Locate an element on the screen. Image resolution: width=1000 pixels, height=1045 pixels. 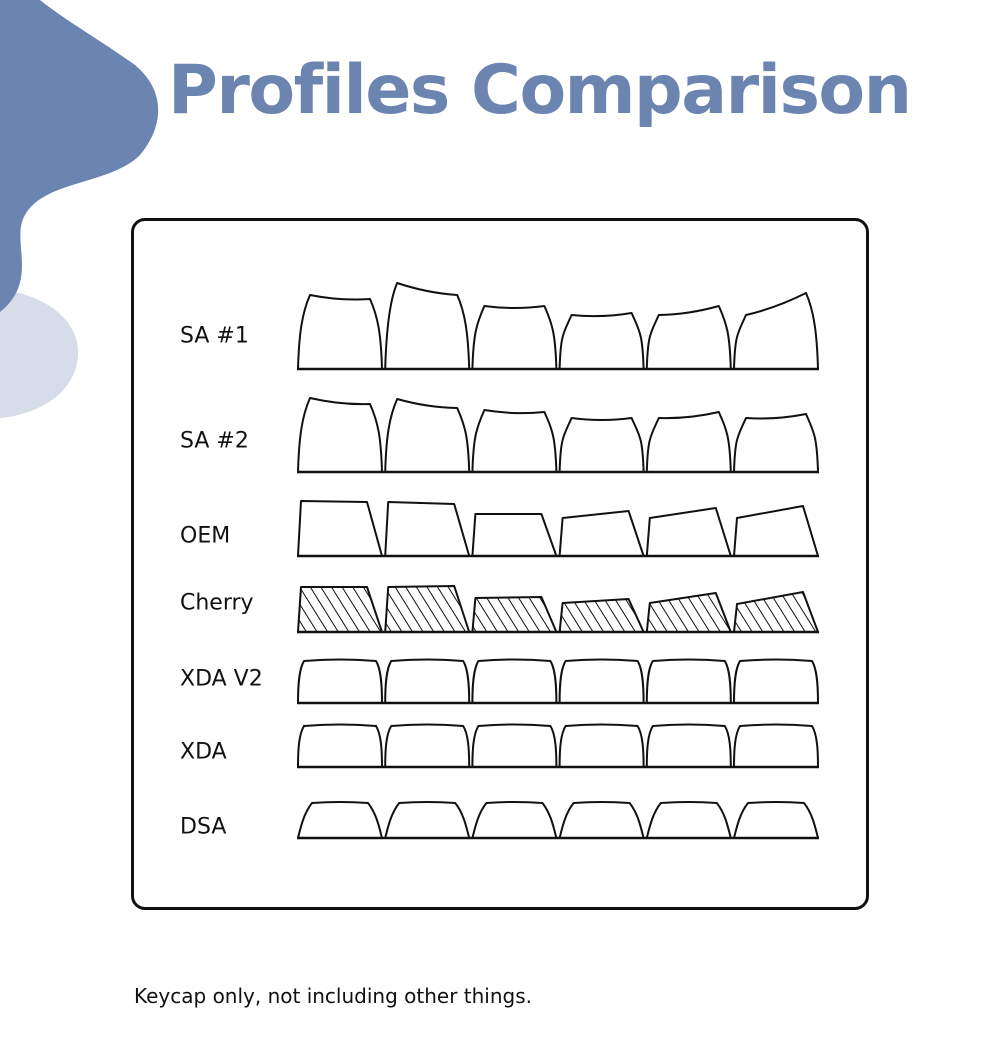
profile-label: SA #1 is located at coordinates (214, 336).